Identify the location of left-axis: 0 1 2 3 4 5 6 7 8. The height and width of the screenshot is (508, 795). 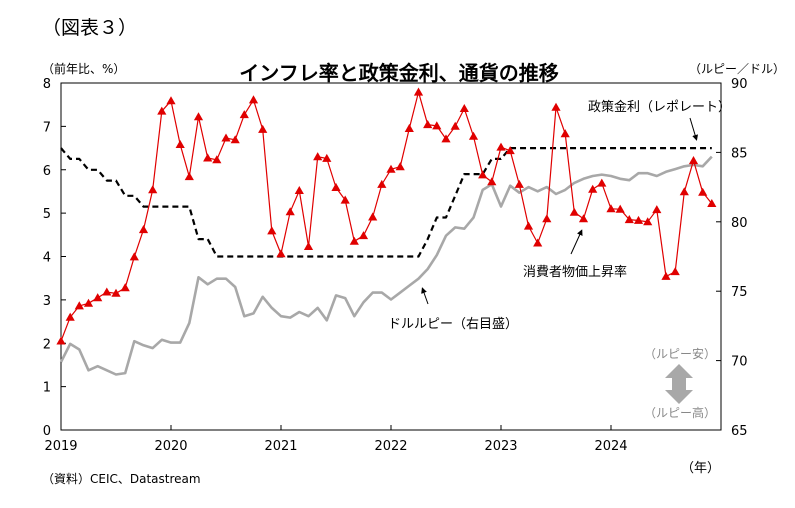
(54, 258).